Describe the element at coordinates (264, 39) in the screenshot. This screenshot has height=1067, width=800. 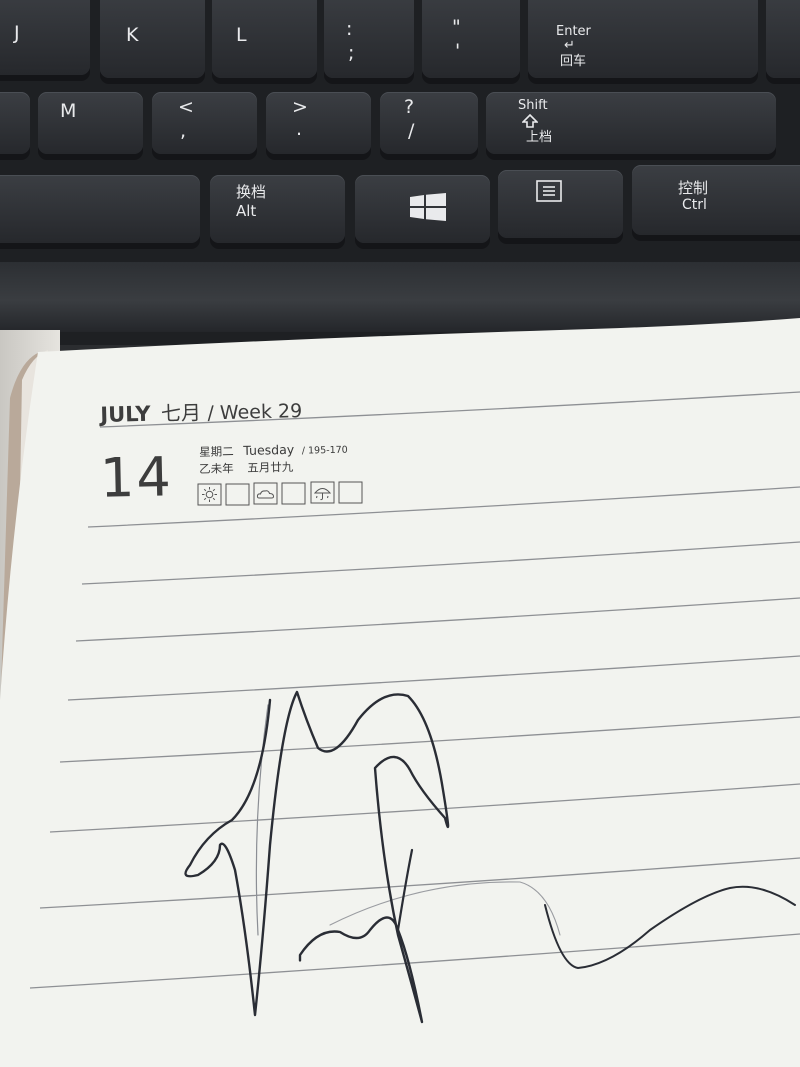
I see `key-l: L` at that location.